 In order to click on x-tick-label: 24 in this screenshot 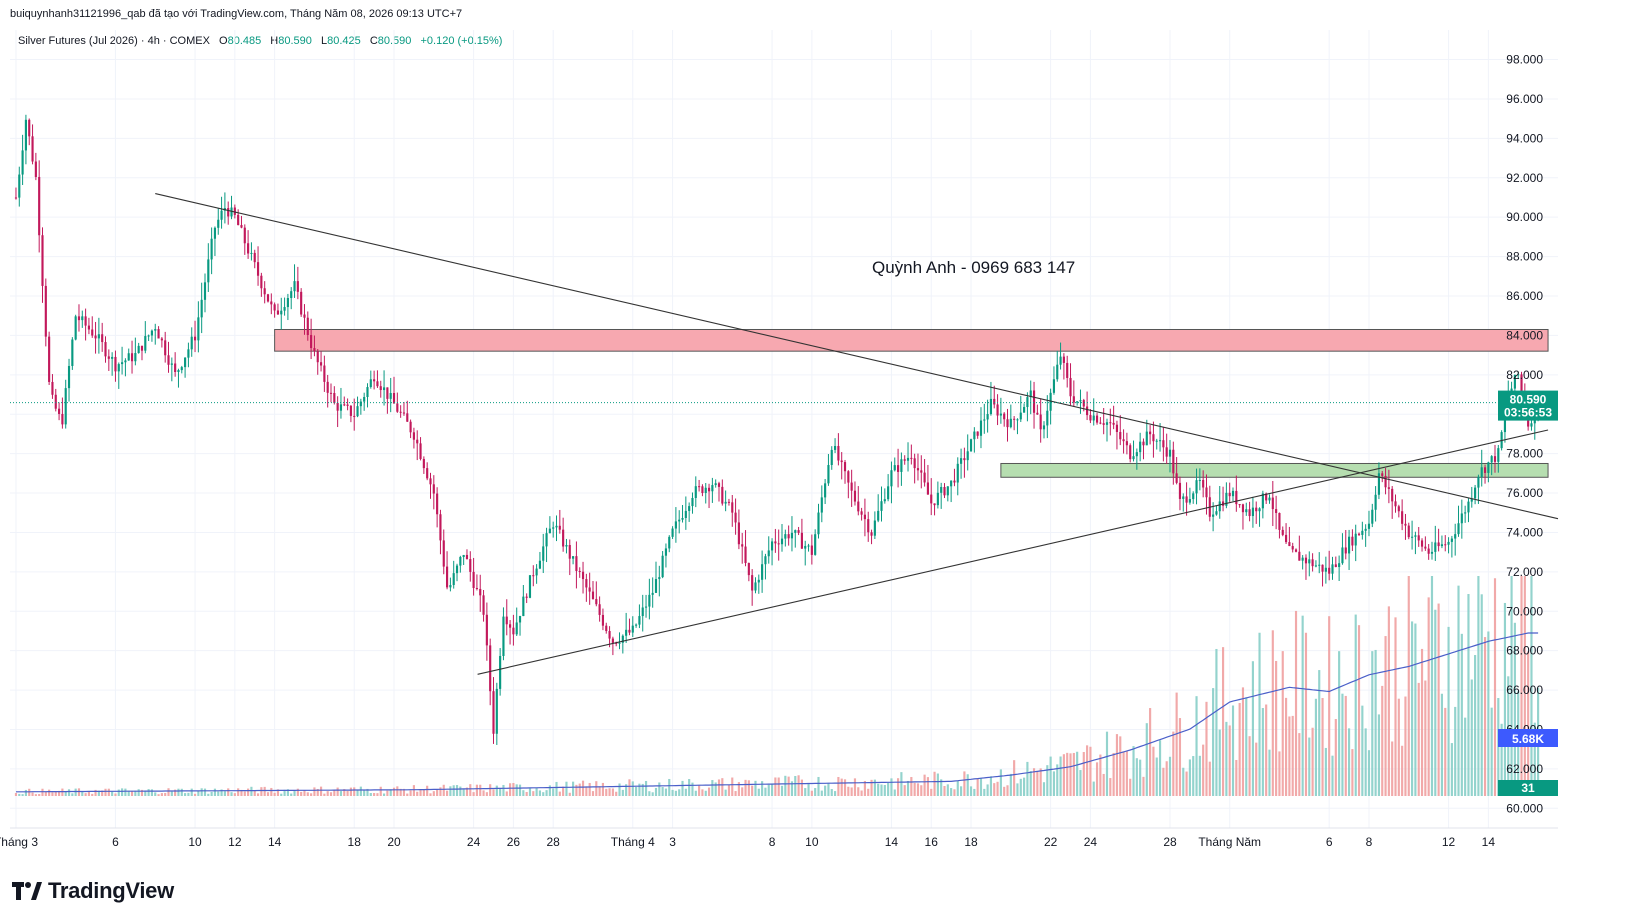, I will do `click(474, 842)`.